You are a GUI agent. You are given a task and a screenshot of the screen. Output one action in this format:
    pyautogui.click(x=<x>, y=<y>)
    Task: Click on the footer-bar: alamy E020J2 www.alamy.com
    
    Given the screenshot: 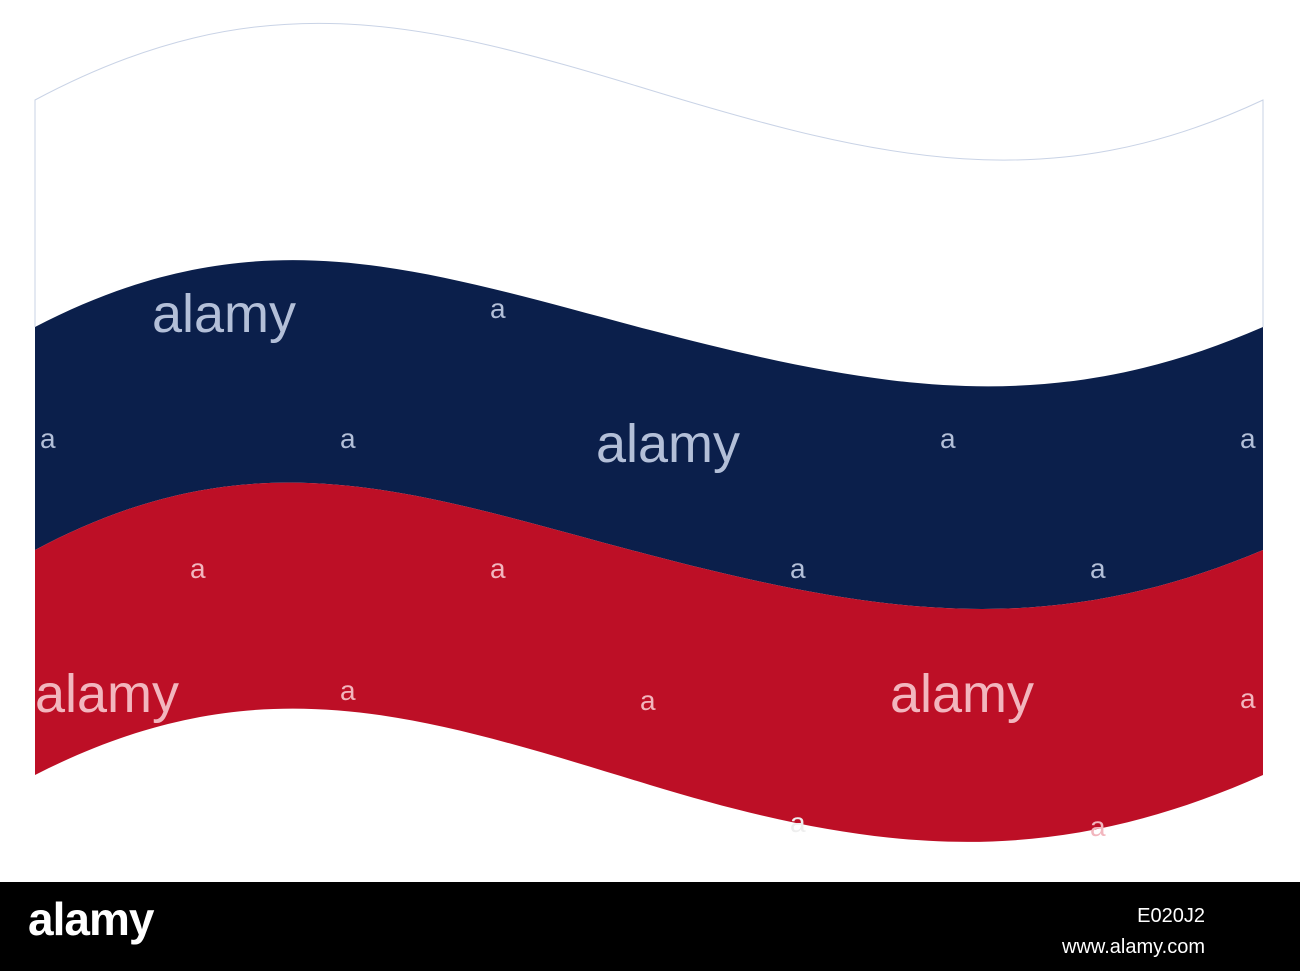 What is the action you would take?
    pyautogui.click(x=650, y=926)
    